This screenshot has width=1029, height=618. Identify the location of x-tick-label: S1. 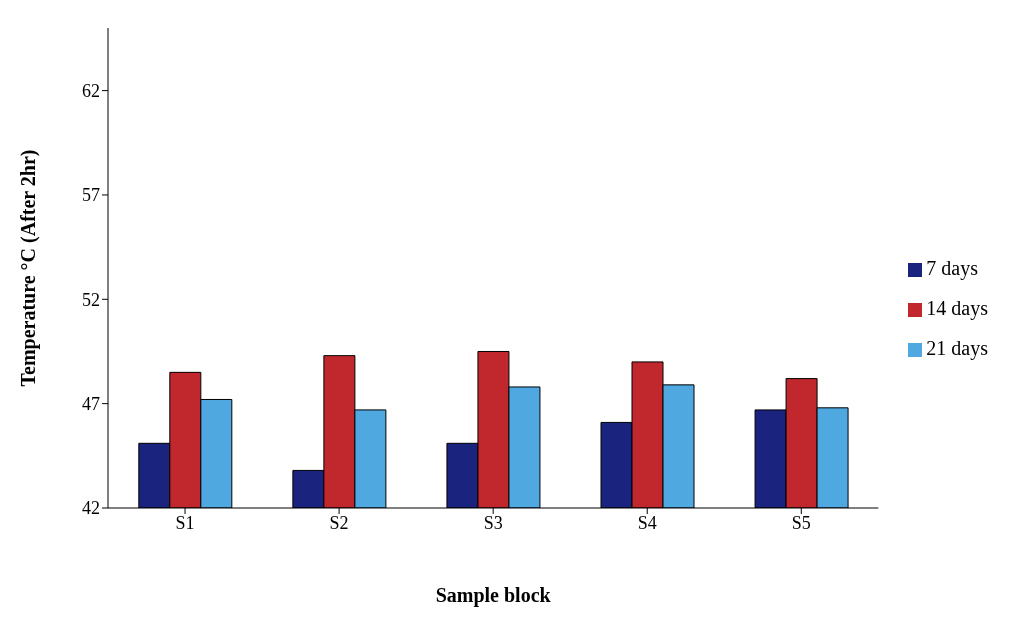
(185, 522).